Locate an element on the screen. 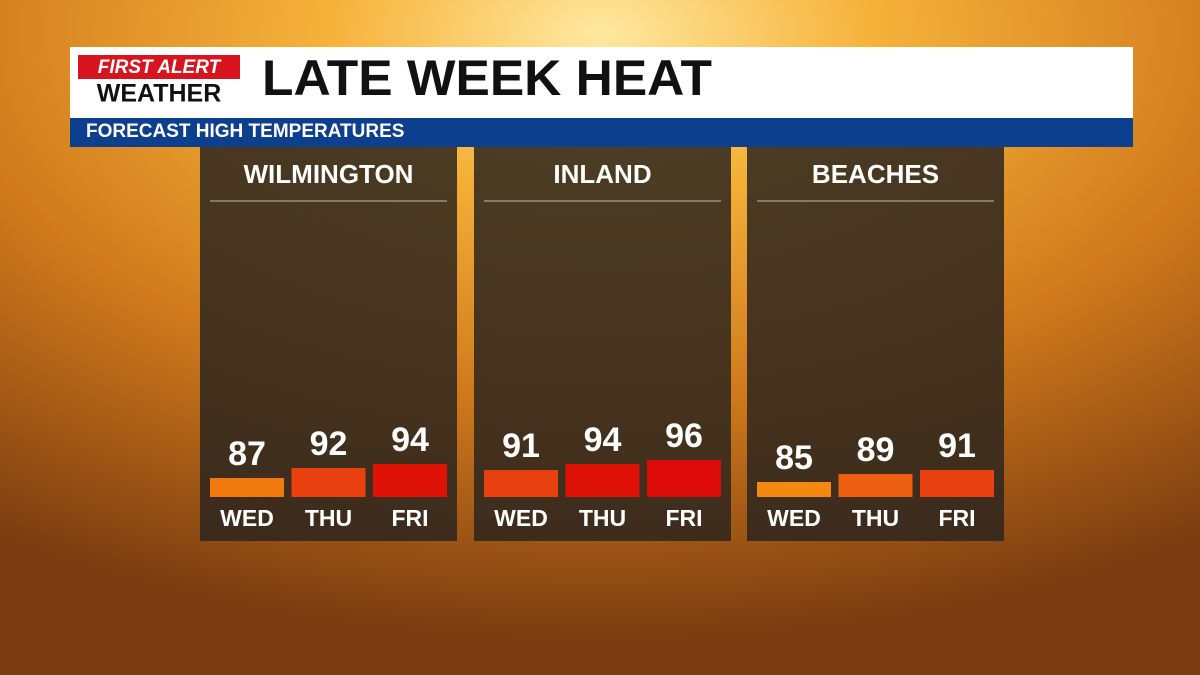 The image size is (1200, 675). header-box is located at coordinates (601, 82).